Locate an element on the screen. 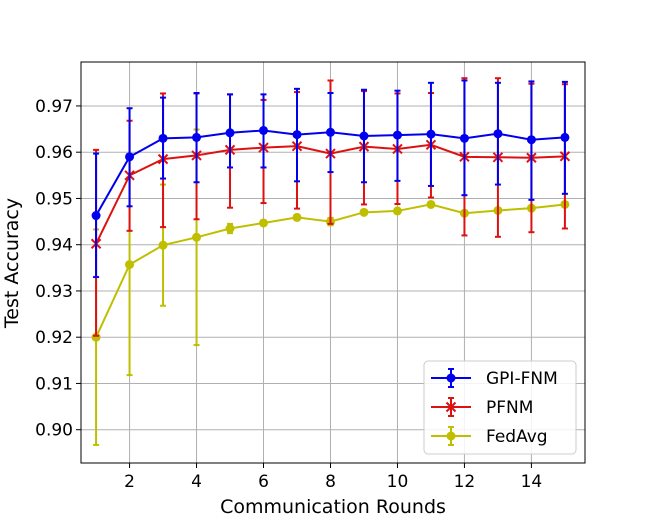 Image resolution: width=650 pixels, height=520 pixels. x-tick-label: 12 is located at coordinates (465, 482).